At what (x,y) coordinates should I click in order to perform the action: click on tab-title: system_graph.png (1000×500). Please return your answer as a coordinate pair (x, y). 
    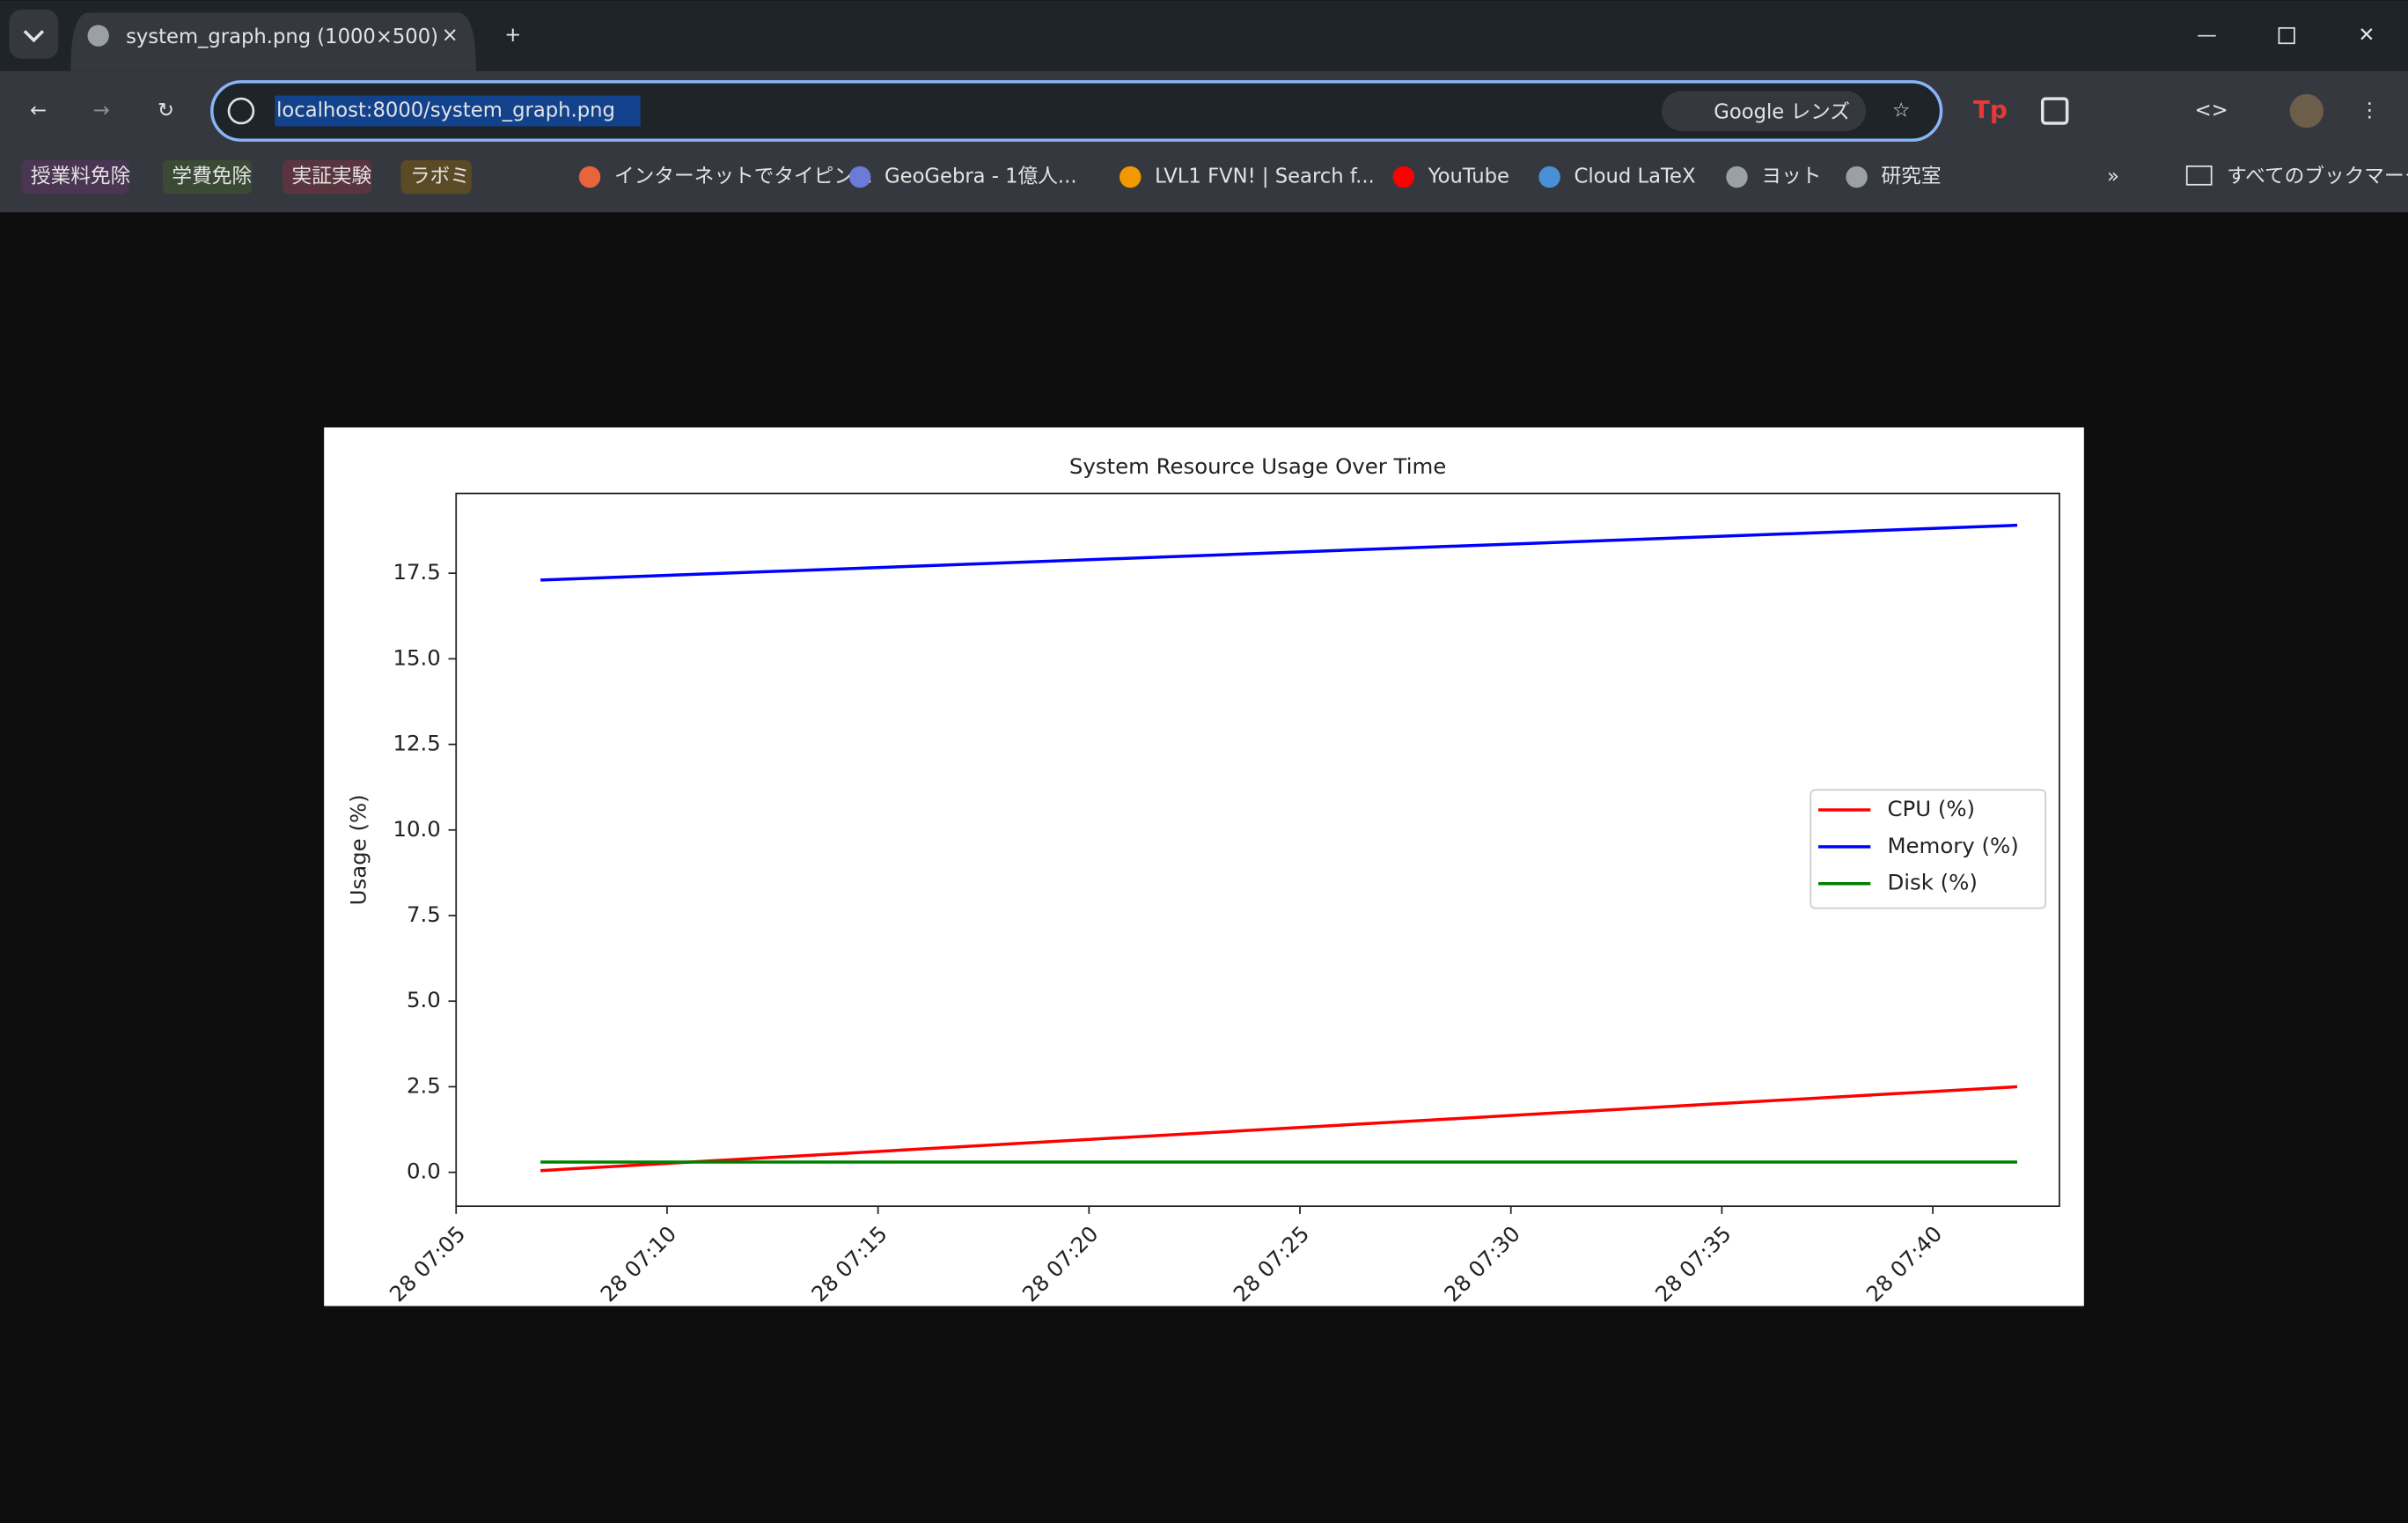
    Looking at the image, I should click on (282, 37).